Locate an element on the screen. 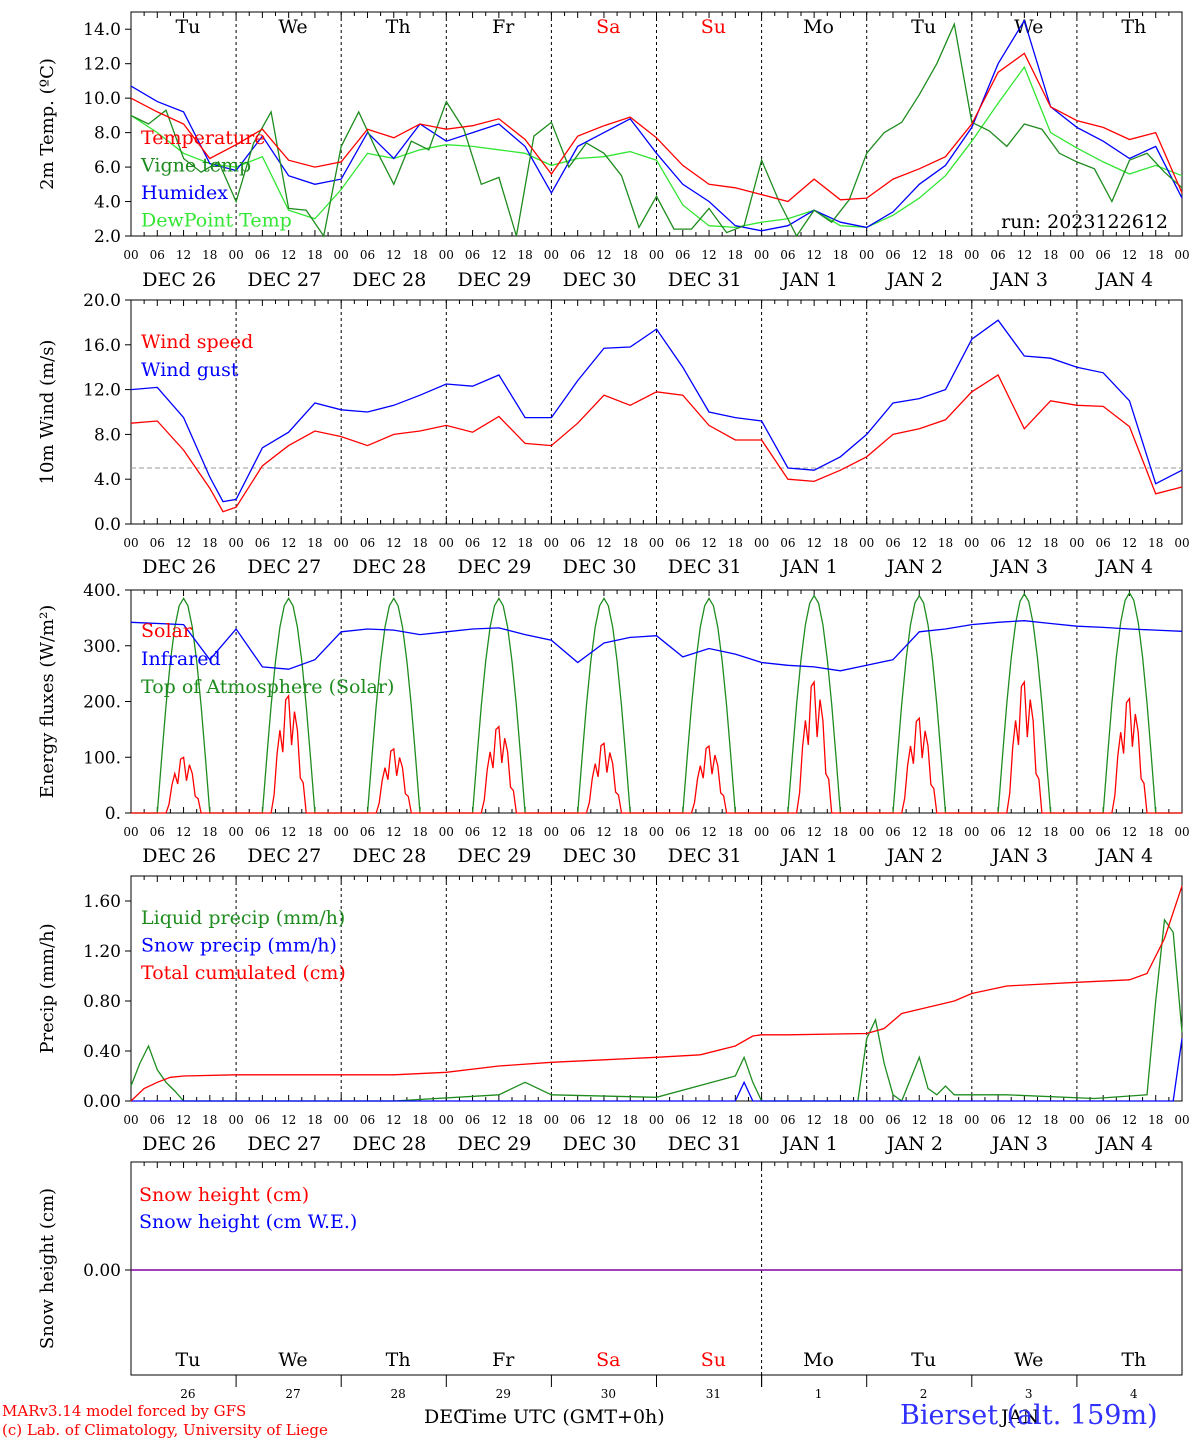 This screenshot has height=1444, width=1194. panel-3-yaxis: 400. 300. 200. 100. 0. Energy fluxes (W/m²) is located at coordinates (84, 702).